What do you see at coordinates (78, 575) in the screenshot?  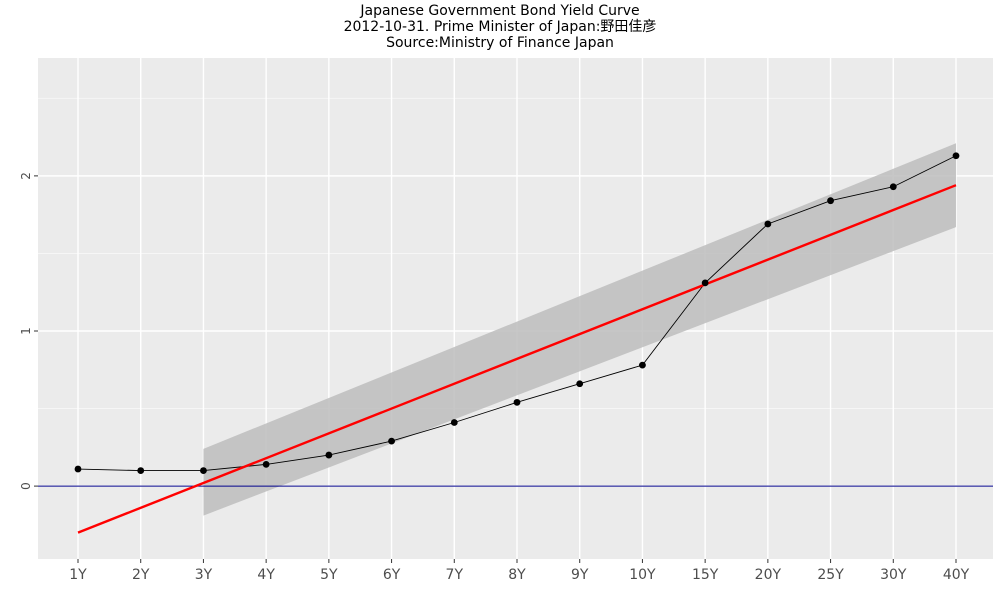 I see `x-tick-label: 1Y` at bounding box center [78, 575].